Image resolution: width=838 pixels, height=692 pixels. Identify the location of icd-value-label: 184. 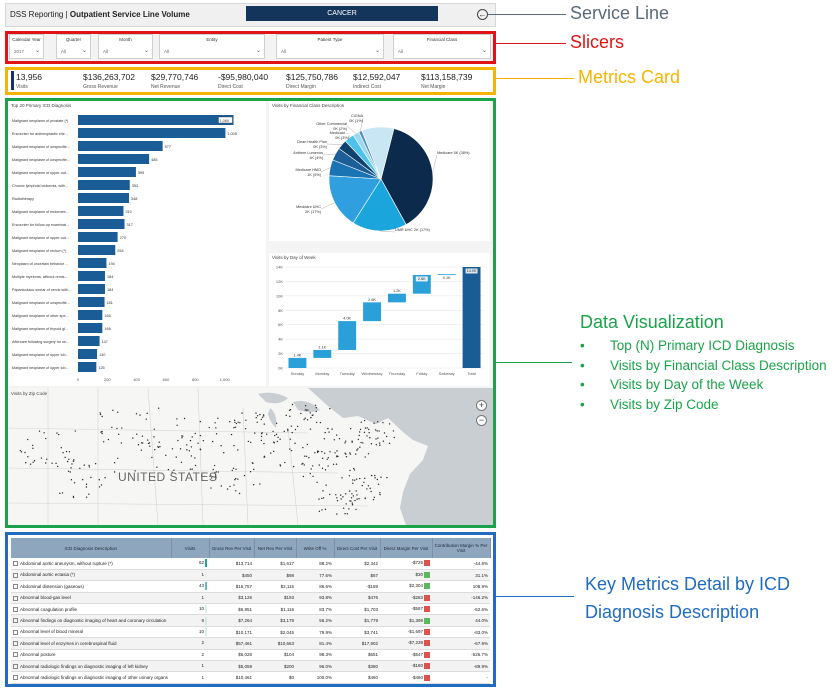
(110, 290).